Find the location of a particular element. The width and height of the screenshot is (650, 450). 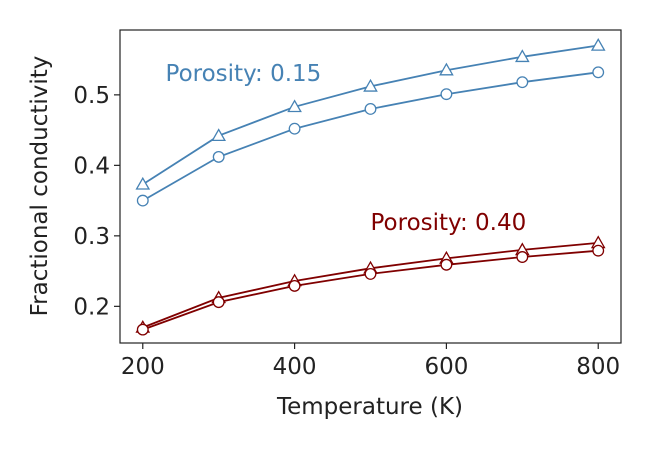

porosity-annotation: Porosity: 0.15 is located at coordinates (244, 74).